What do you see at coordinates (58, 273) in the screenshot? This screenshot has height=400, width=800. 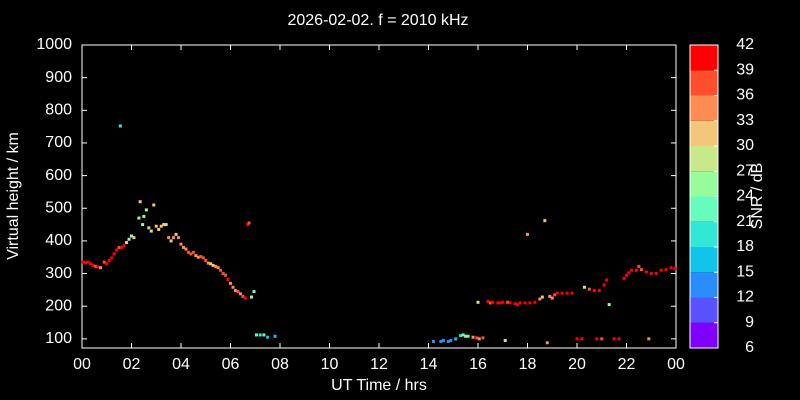 I see `y-tick-label: 300` at bounding box center [58, 273].